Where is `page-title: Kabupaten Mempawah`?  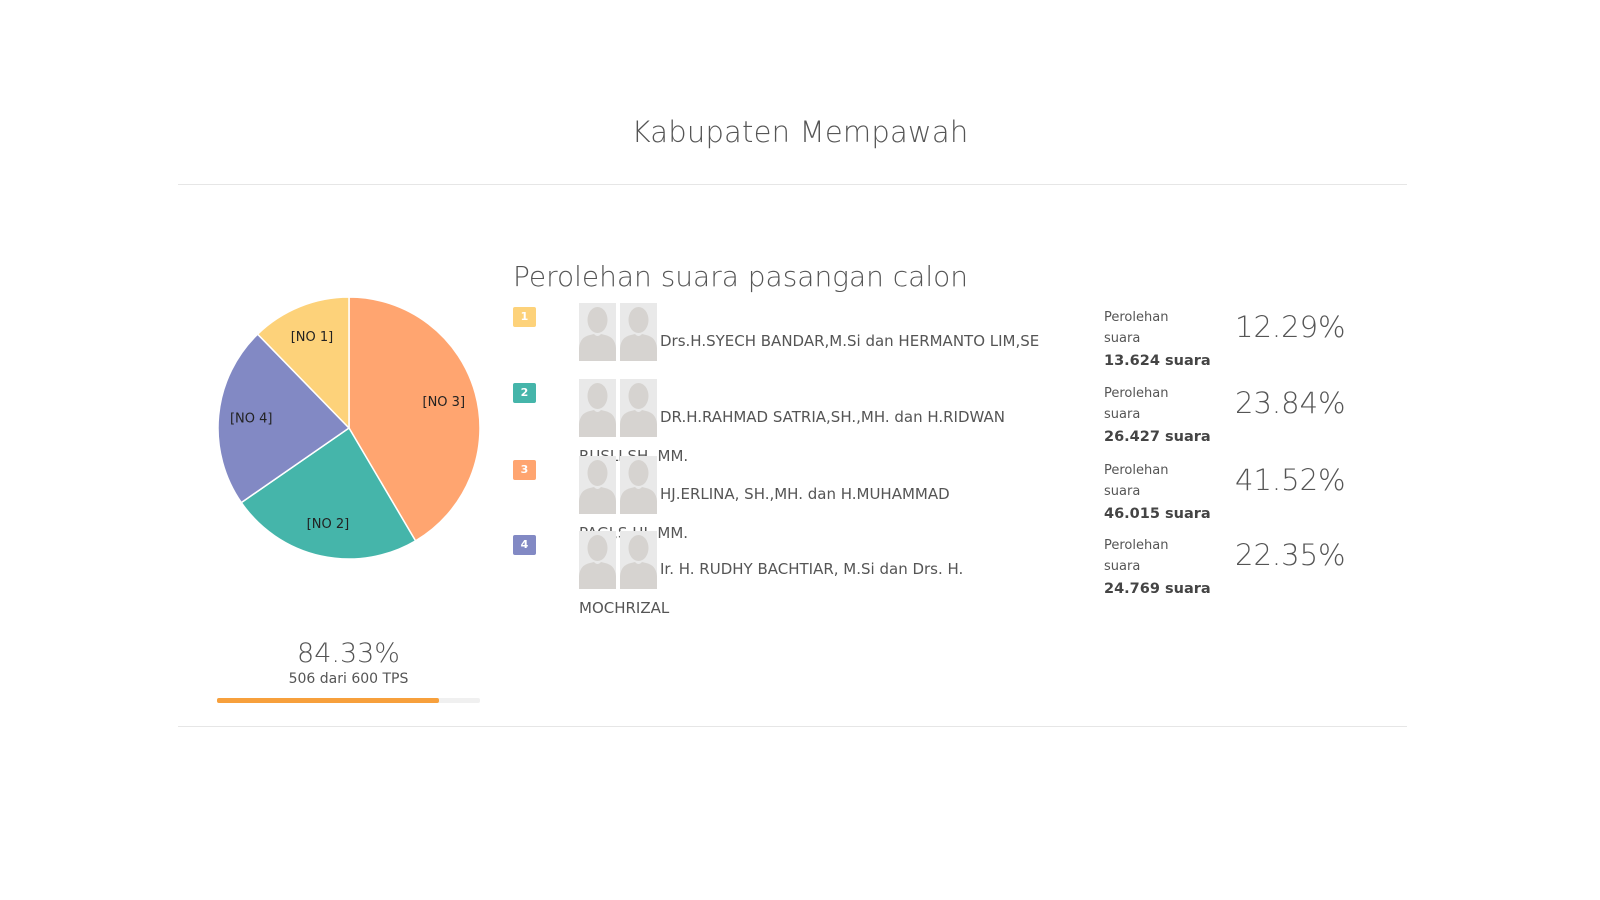
page-title: Kabupaten Mempawah is located at coordinates (800, 132).